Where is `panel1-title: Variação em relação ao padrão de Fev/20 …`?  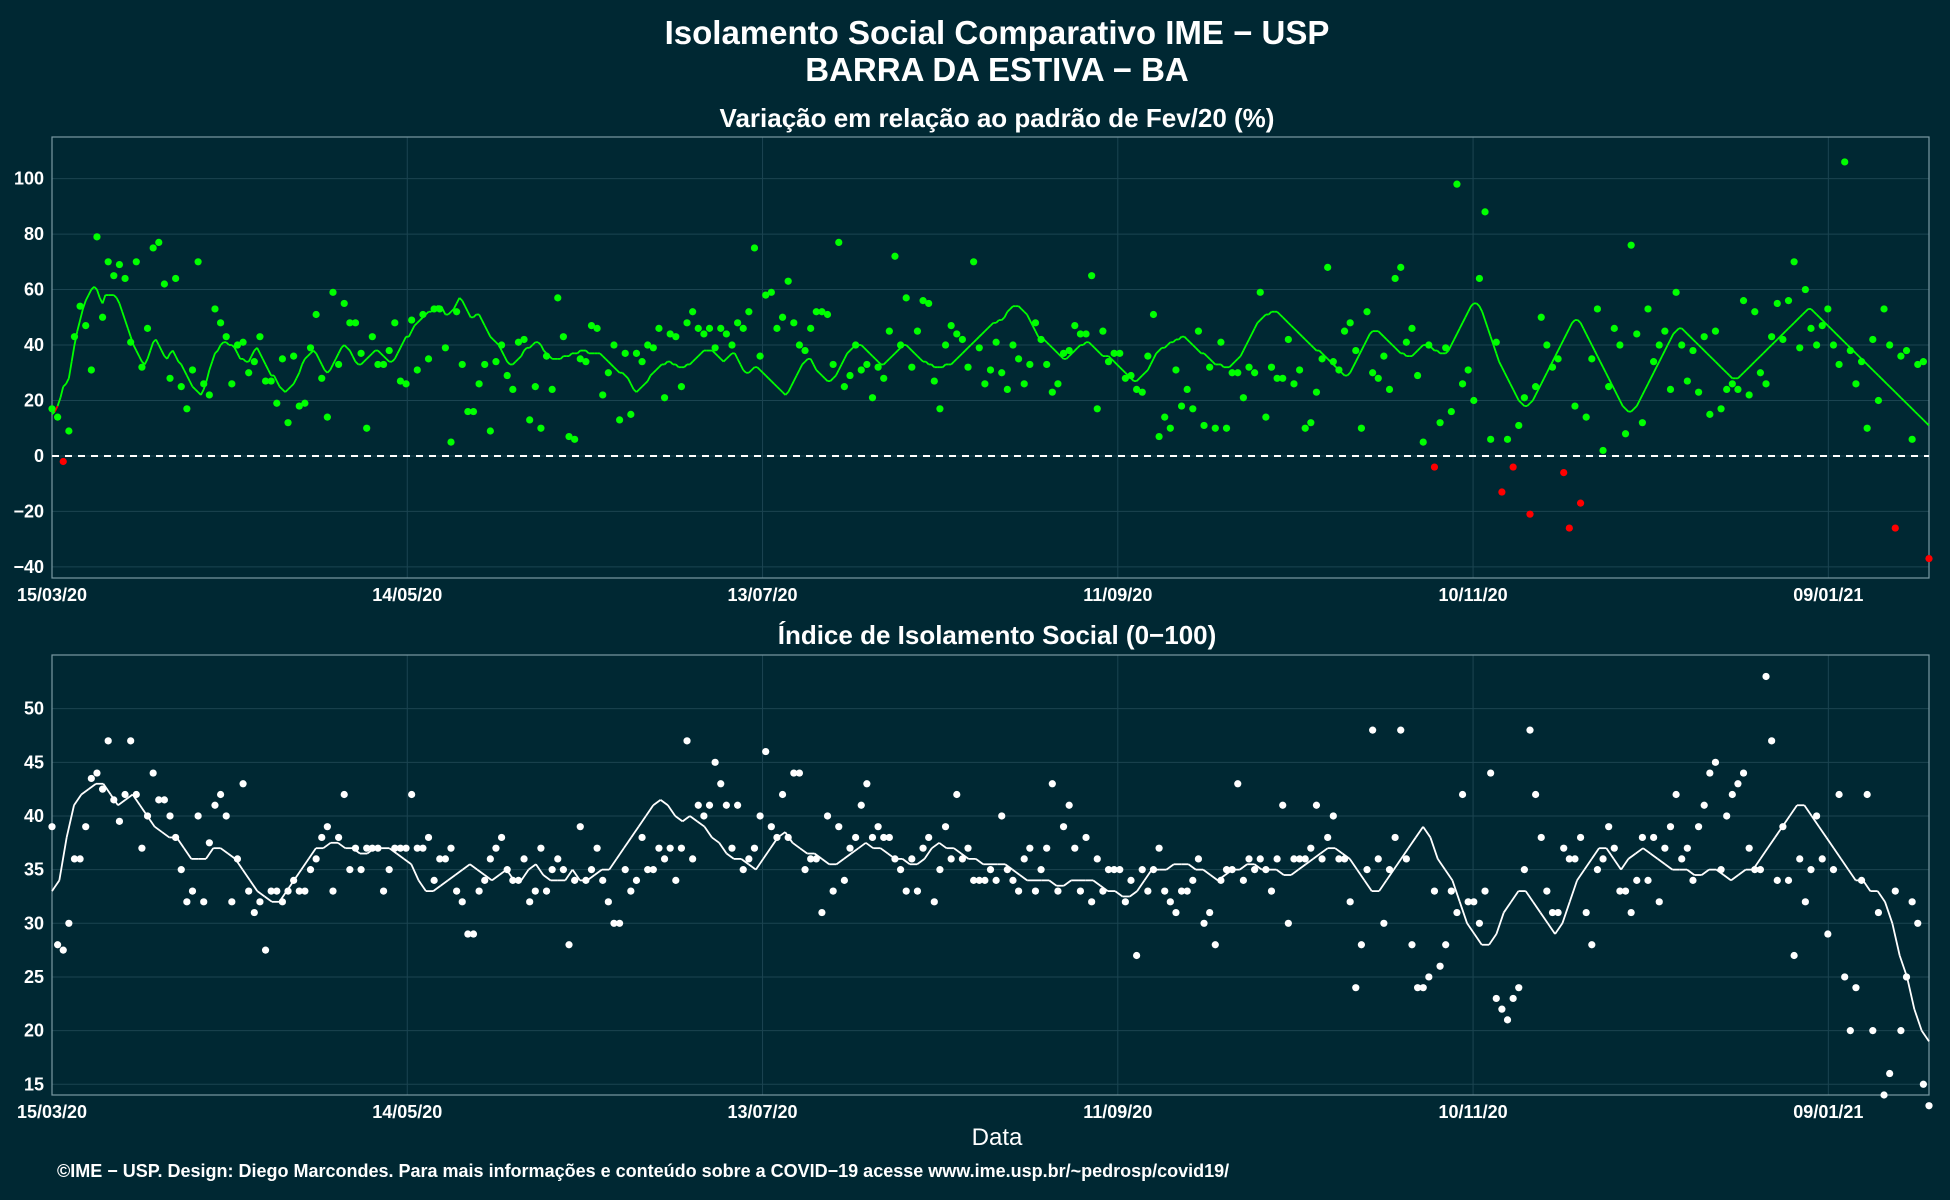 panel1-title: Variação em relação ao padrão de Fev/20 … is located at coordinates (997, 118).